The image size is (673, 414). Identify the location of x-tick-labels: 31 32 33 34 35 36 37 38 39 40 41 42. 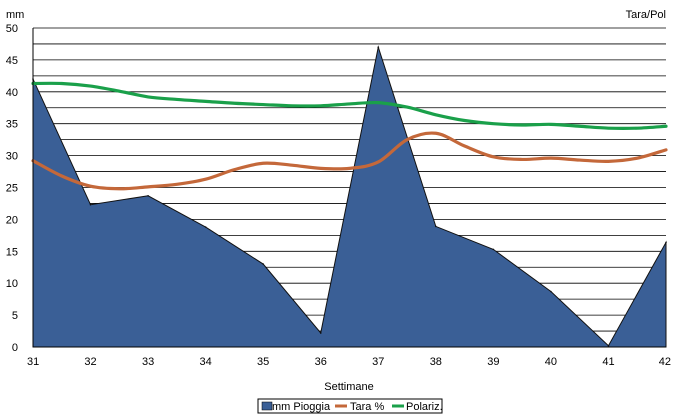
(349, 362).